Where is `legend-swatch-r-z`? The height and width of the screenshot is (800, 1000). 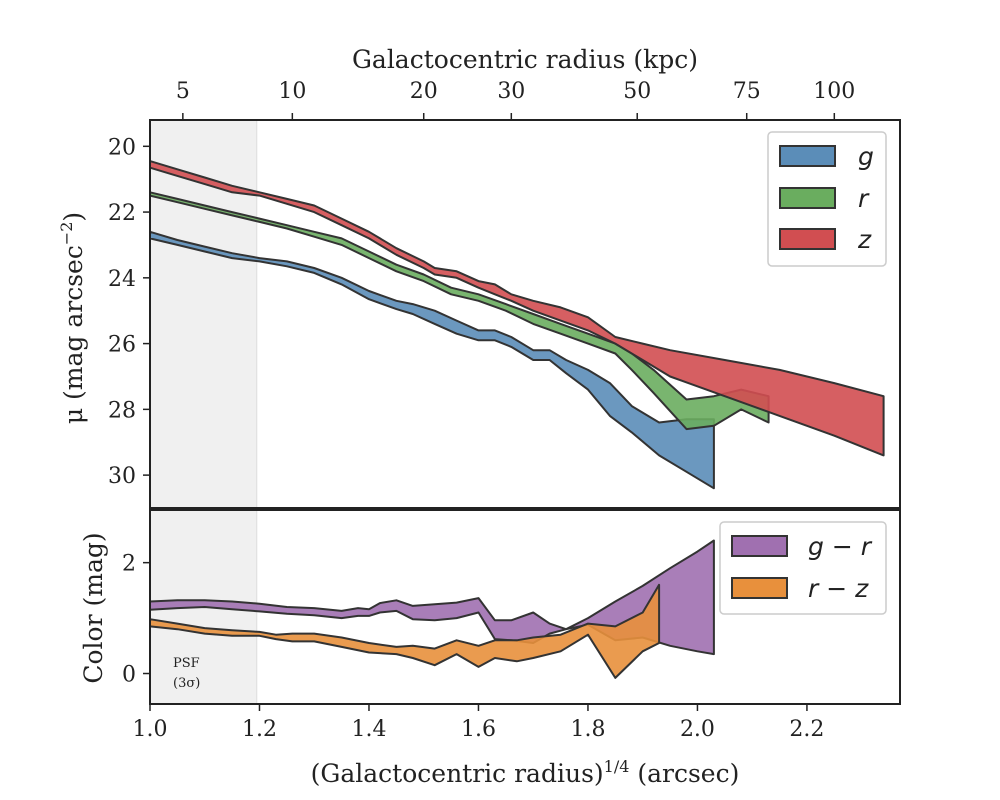 legend-swatch-r-z is located at coordinates (759, 588).